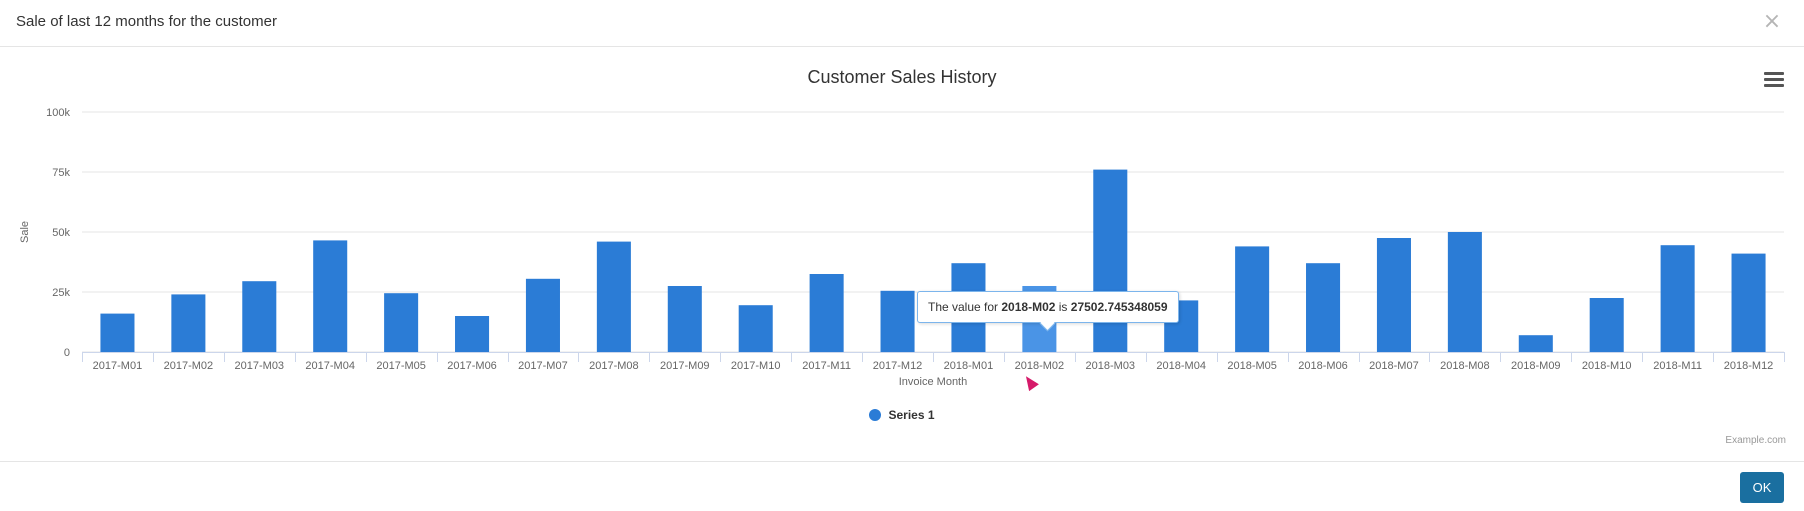 The height and width of the screenshot is (511, 1804). What do you see at coordinates (902, 486) in the screenshot?
I see `modal-footer: OK` at bounding box center [902, 486].